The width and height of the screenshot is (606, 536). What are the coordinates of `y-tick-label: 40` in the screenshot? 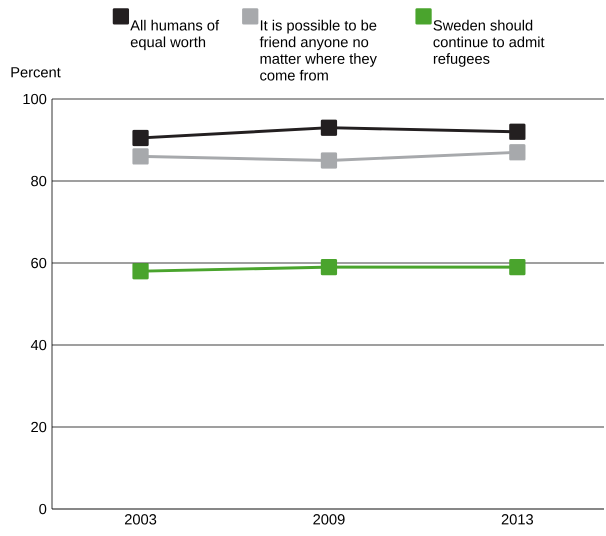 It's located at (38, 345).